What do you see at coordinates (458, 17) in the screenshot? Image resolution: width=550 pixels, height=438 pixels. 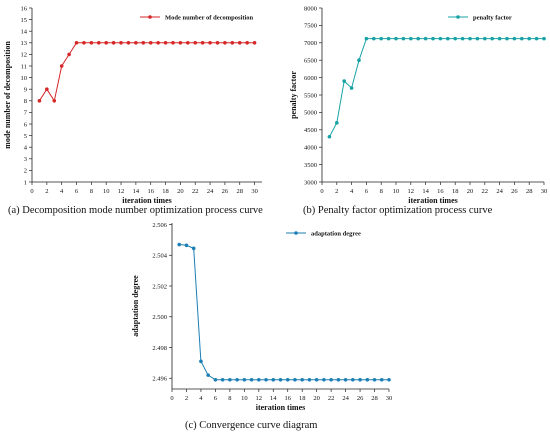 I see `legend-marker-b` at bounding box center [458, 17].